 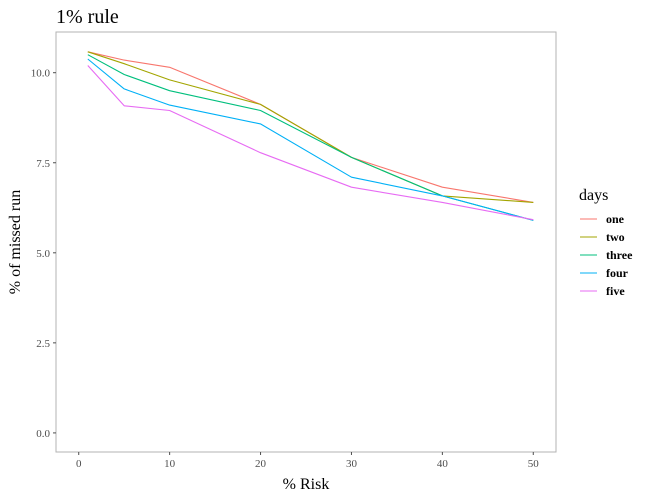 What do you see at coordinates (615, 237) in the screenshot?
I see `legend-label-two: two` at bounding box center [615, 237].